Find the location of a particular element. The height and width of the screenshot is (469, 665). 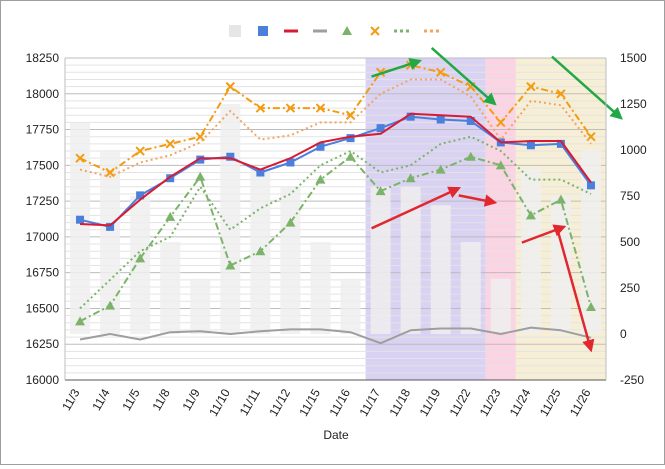

x-tick-label: 11/19 is located at coordinates (430, 402).